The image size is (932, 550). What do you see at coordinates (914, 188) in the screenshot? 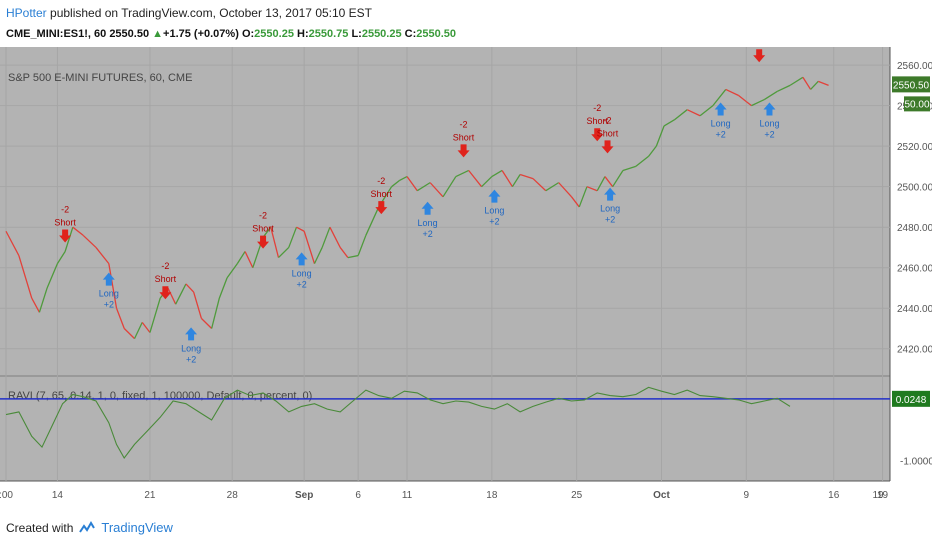
I see `price-tick-label: 2500.00` at bounding box center [914, 188].